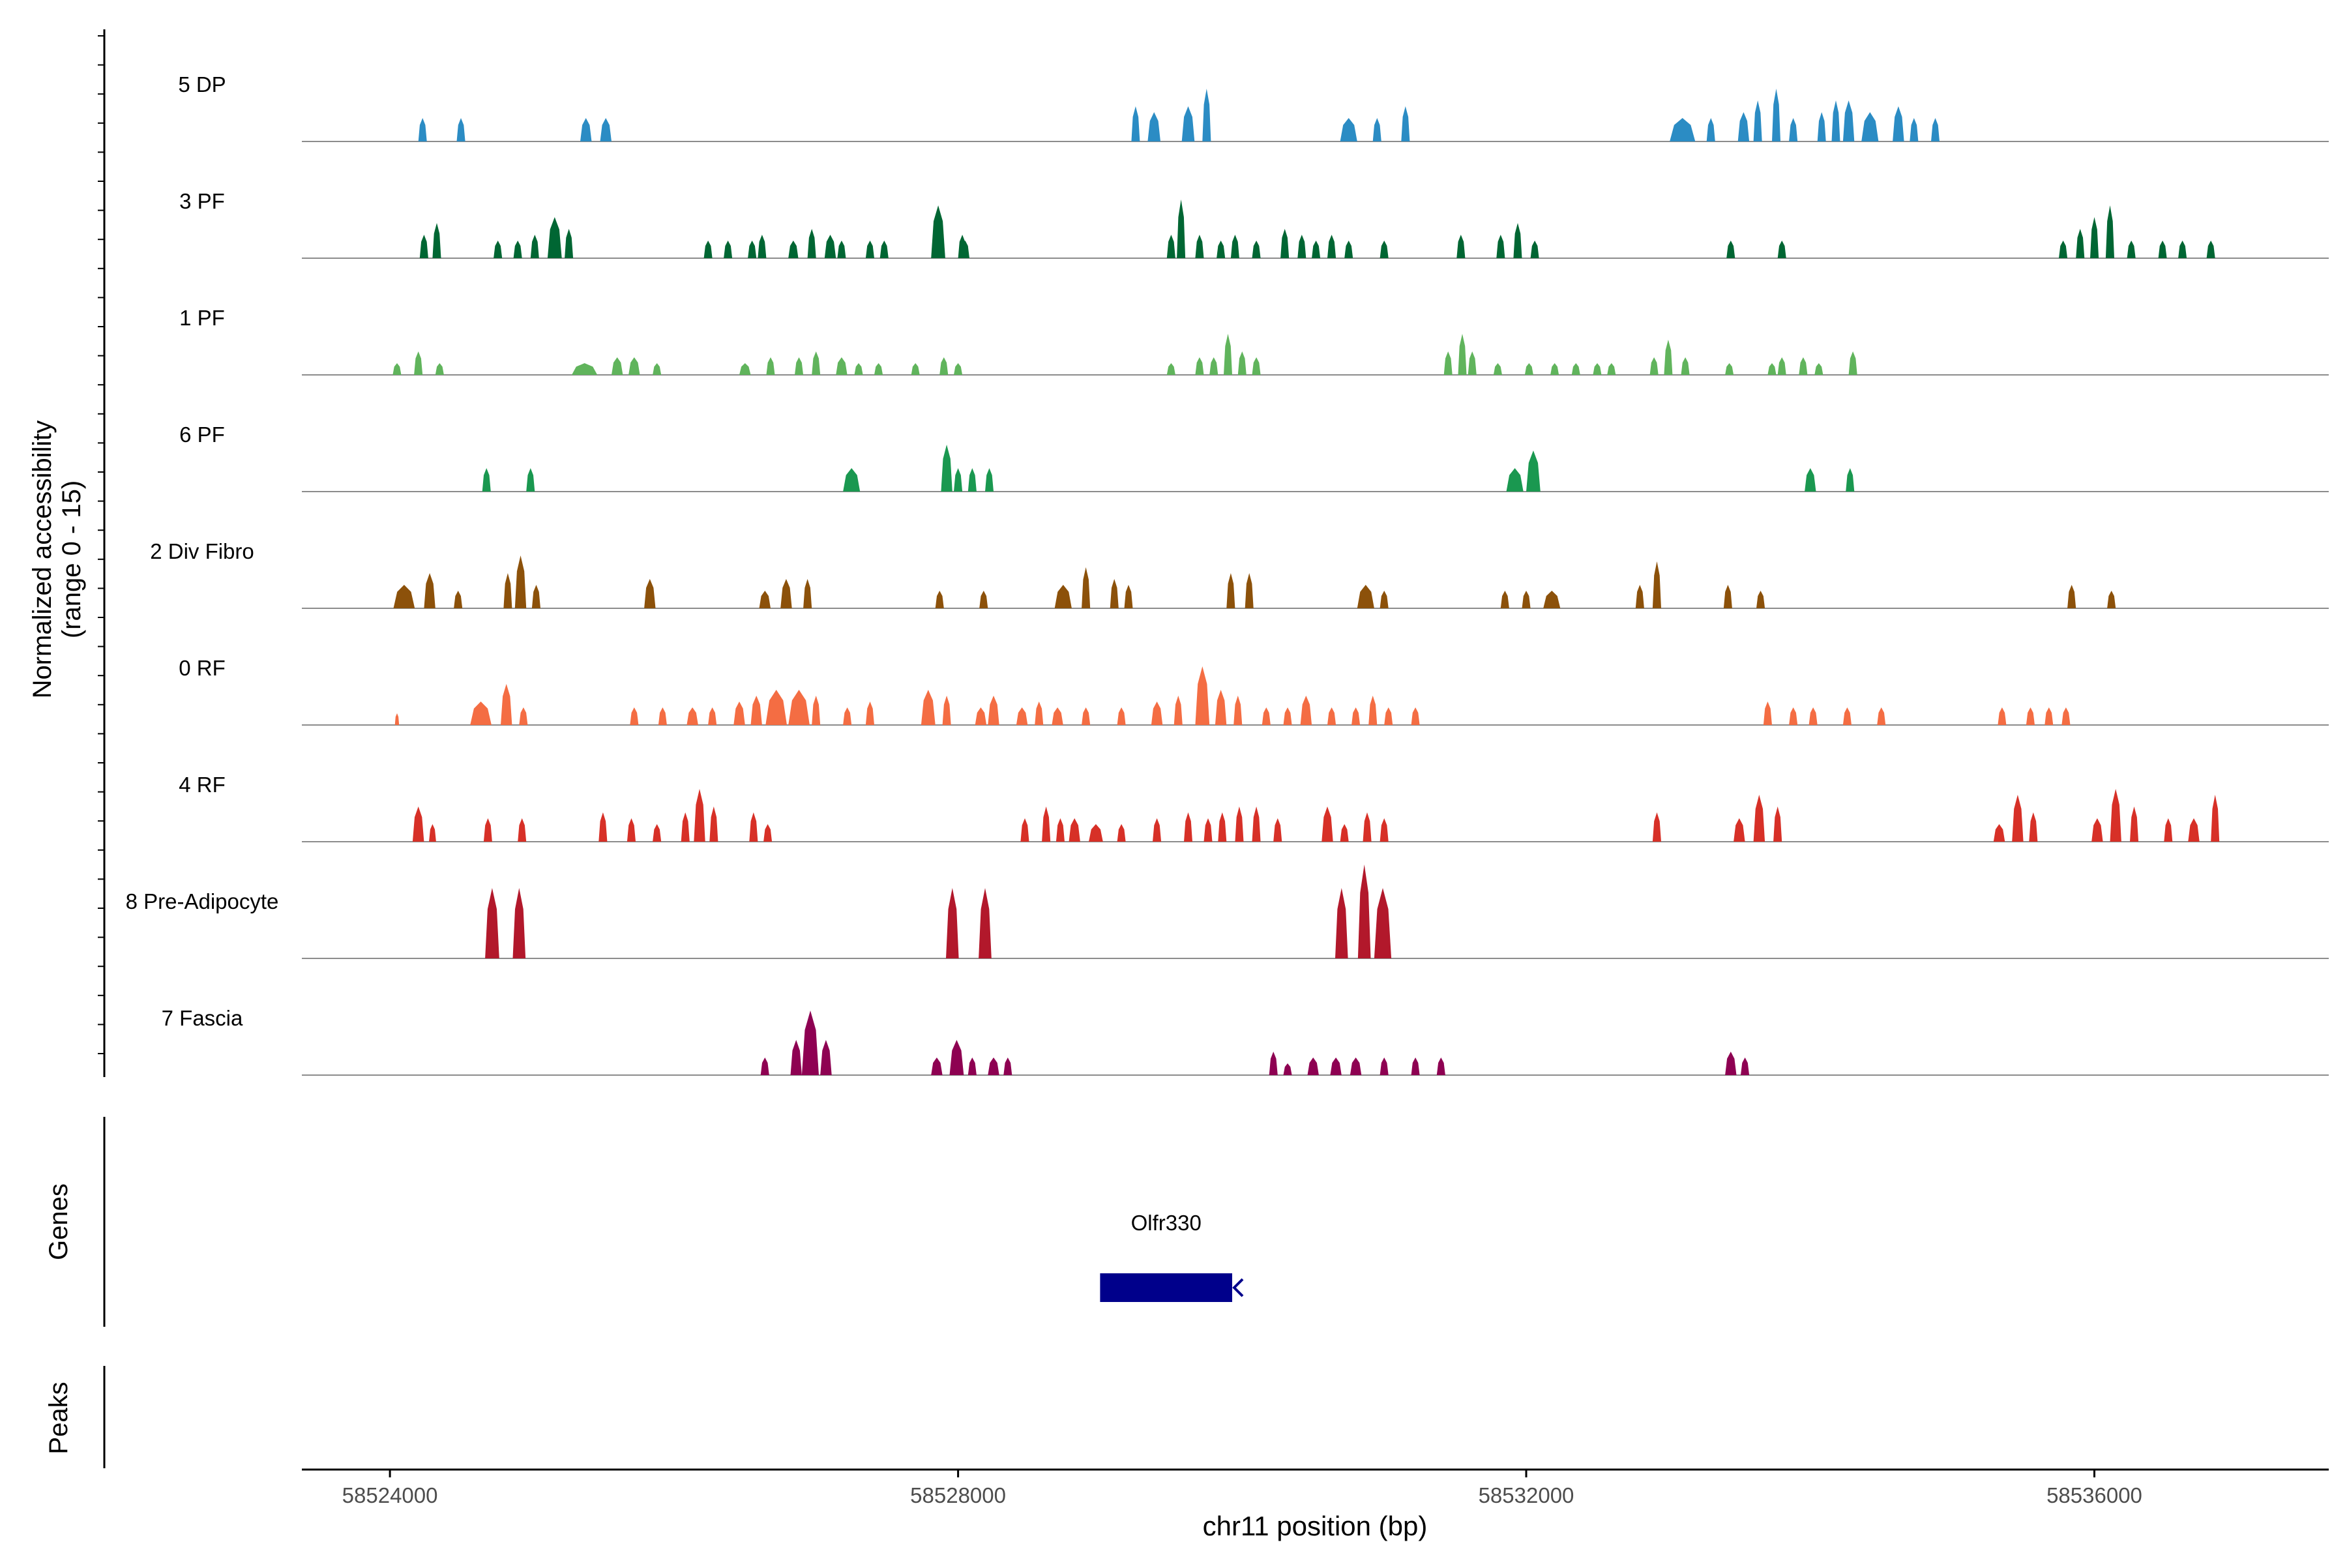  I want to click on genes-panel-label: Genes, so click(58, 1222).